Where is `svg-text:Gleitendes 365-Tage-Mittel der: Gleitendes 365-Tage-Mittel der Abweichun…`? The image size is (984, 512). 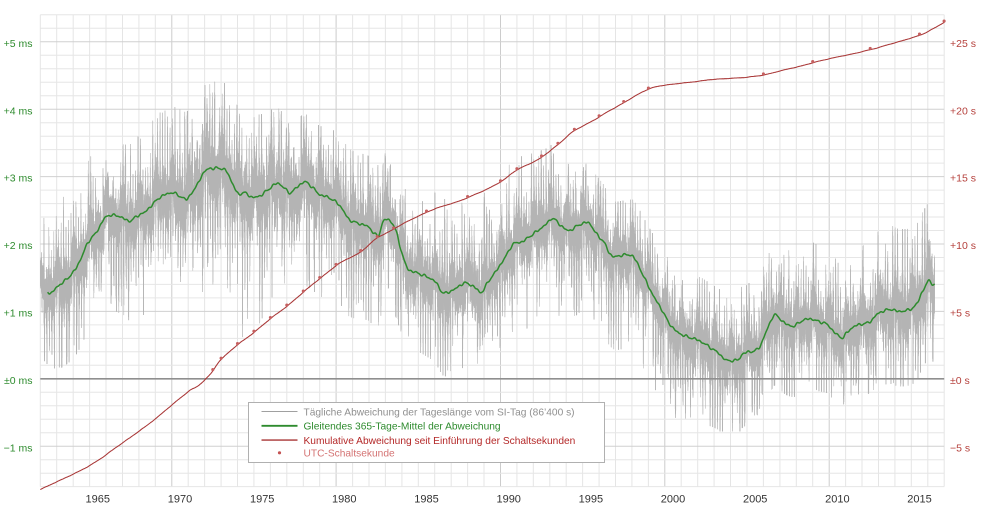 svg-text:Gleitendes 365-Tage-Mittel der: Gleitendes 365-Tage-Mittel der Abweichun… is located at coordinates (402, 427).